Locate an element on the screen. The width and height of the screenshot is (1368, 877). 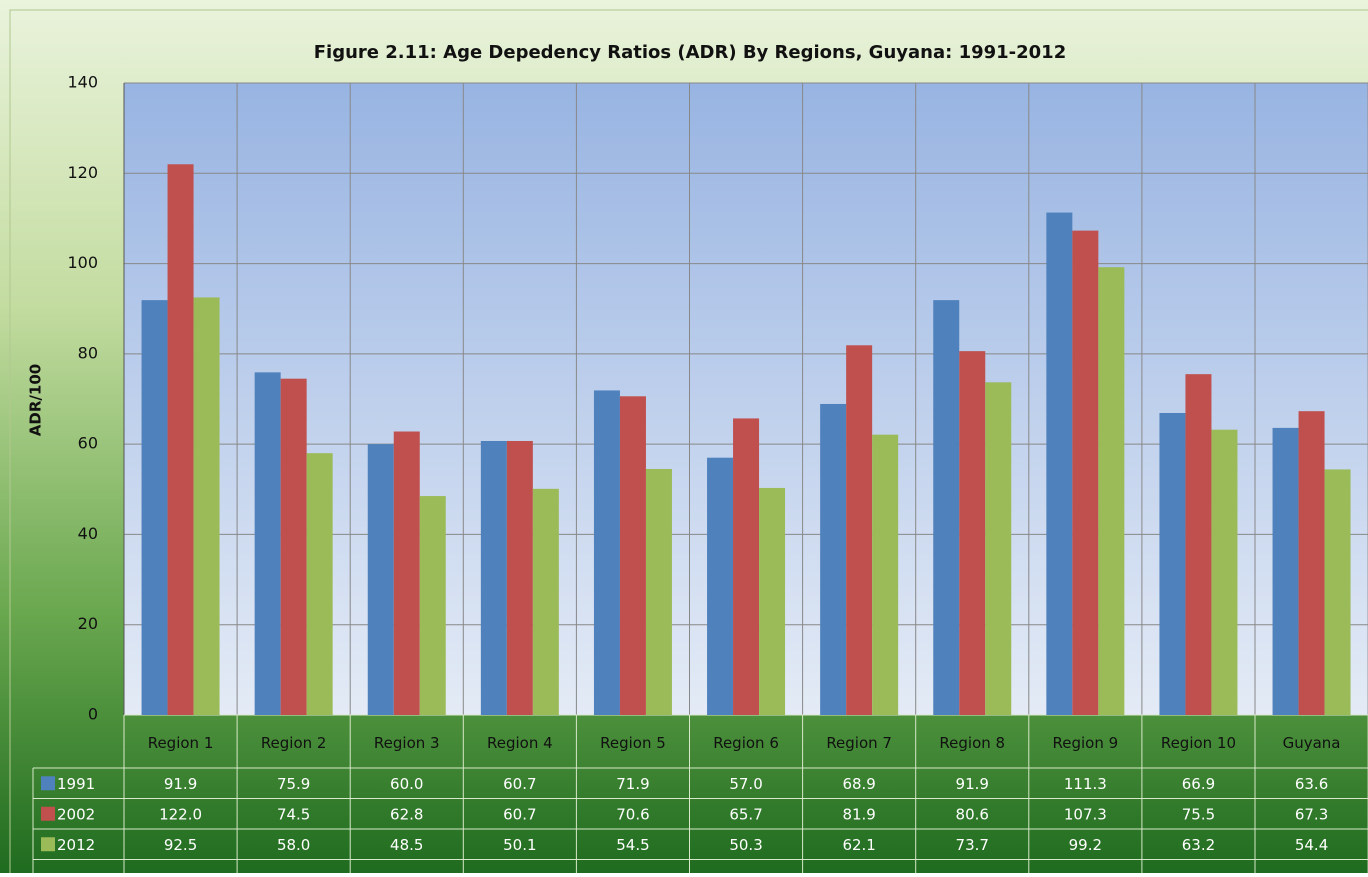
x-tick-label: Region 1 is located at coordinates (181, 743).